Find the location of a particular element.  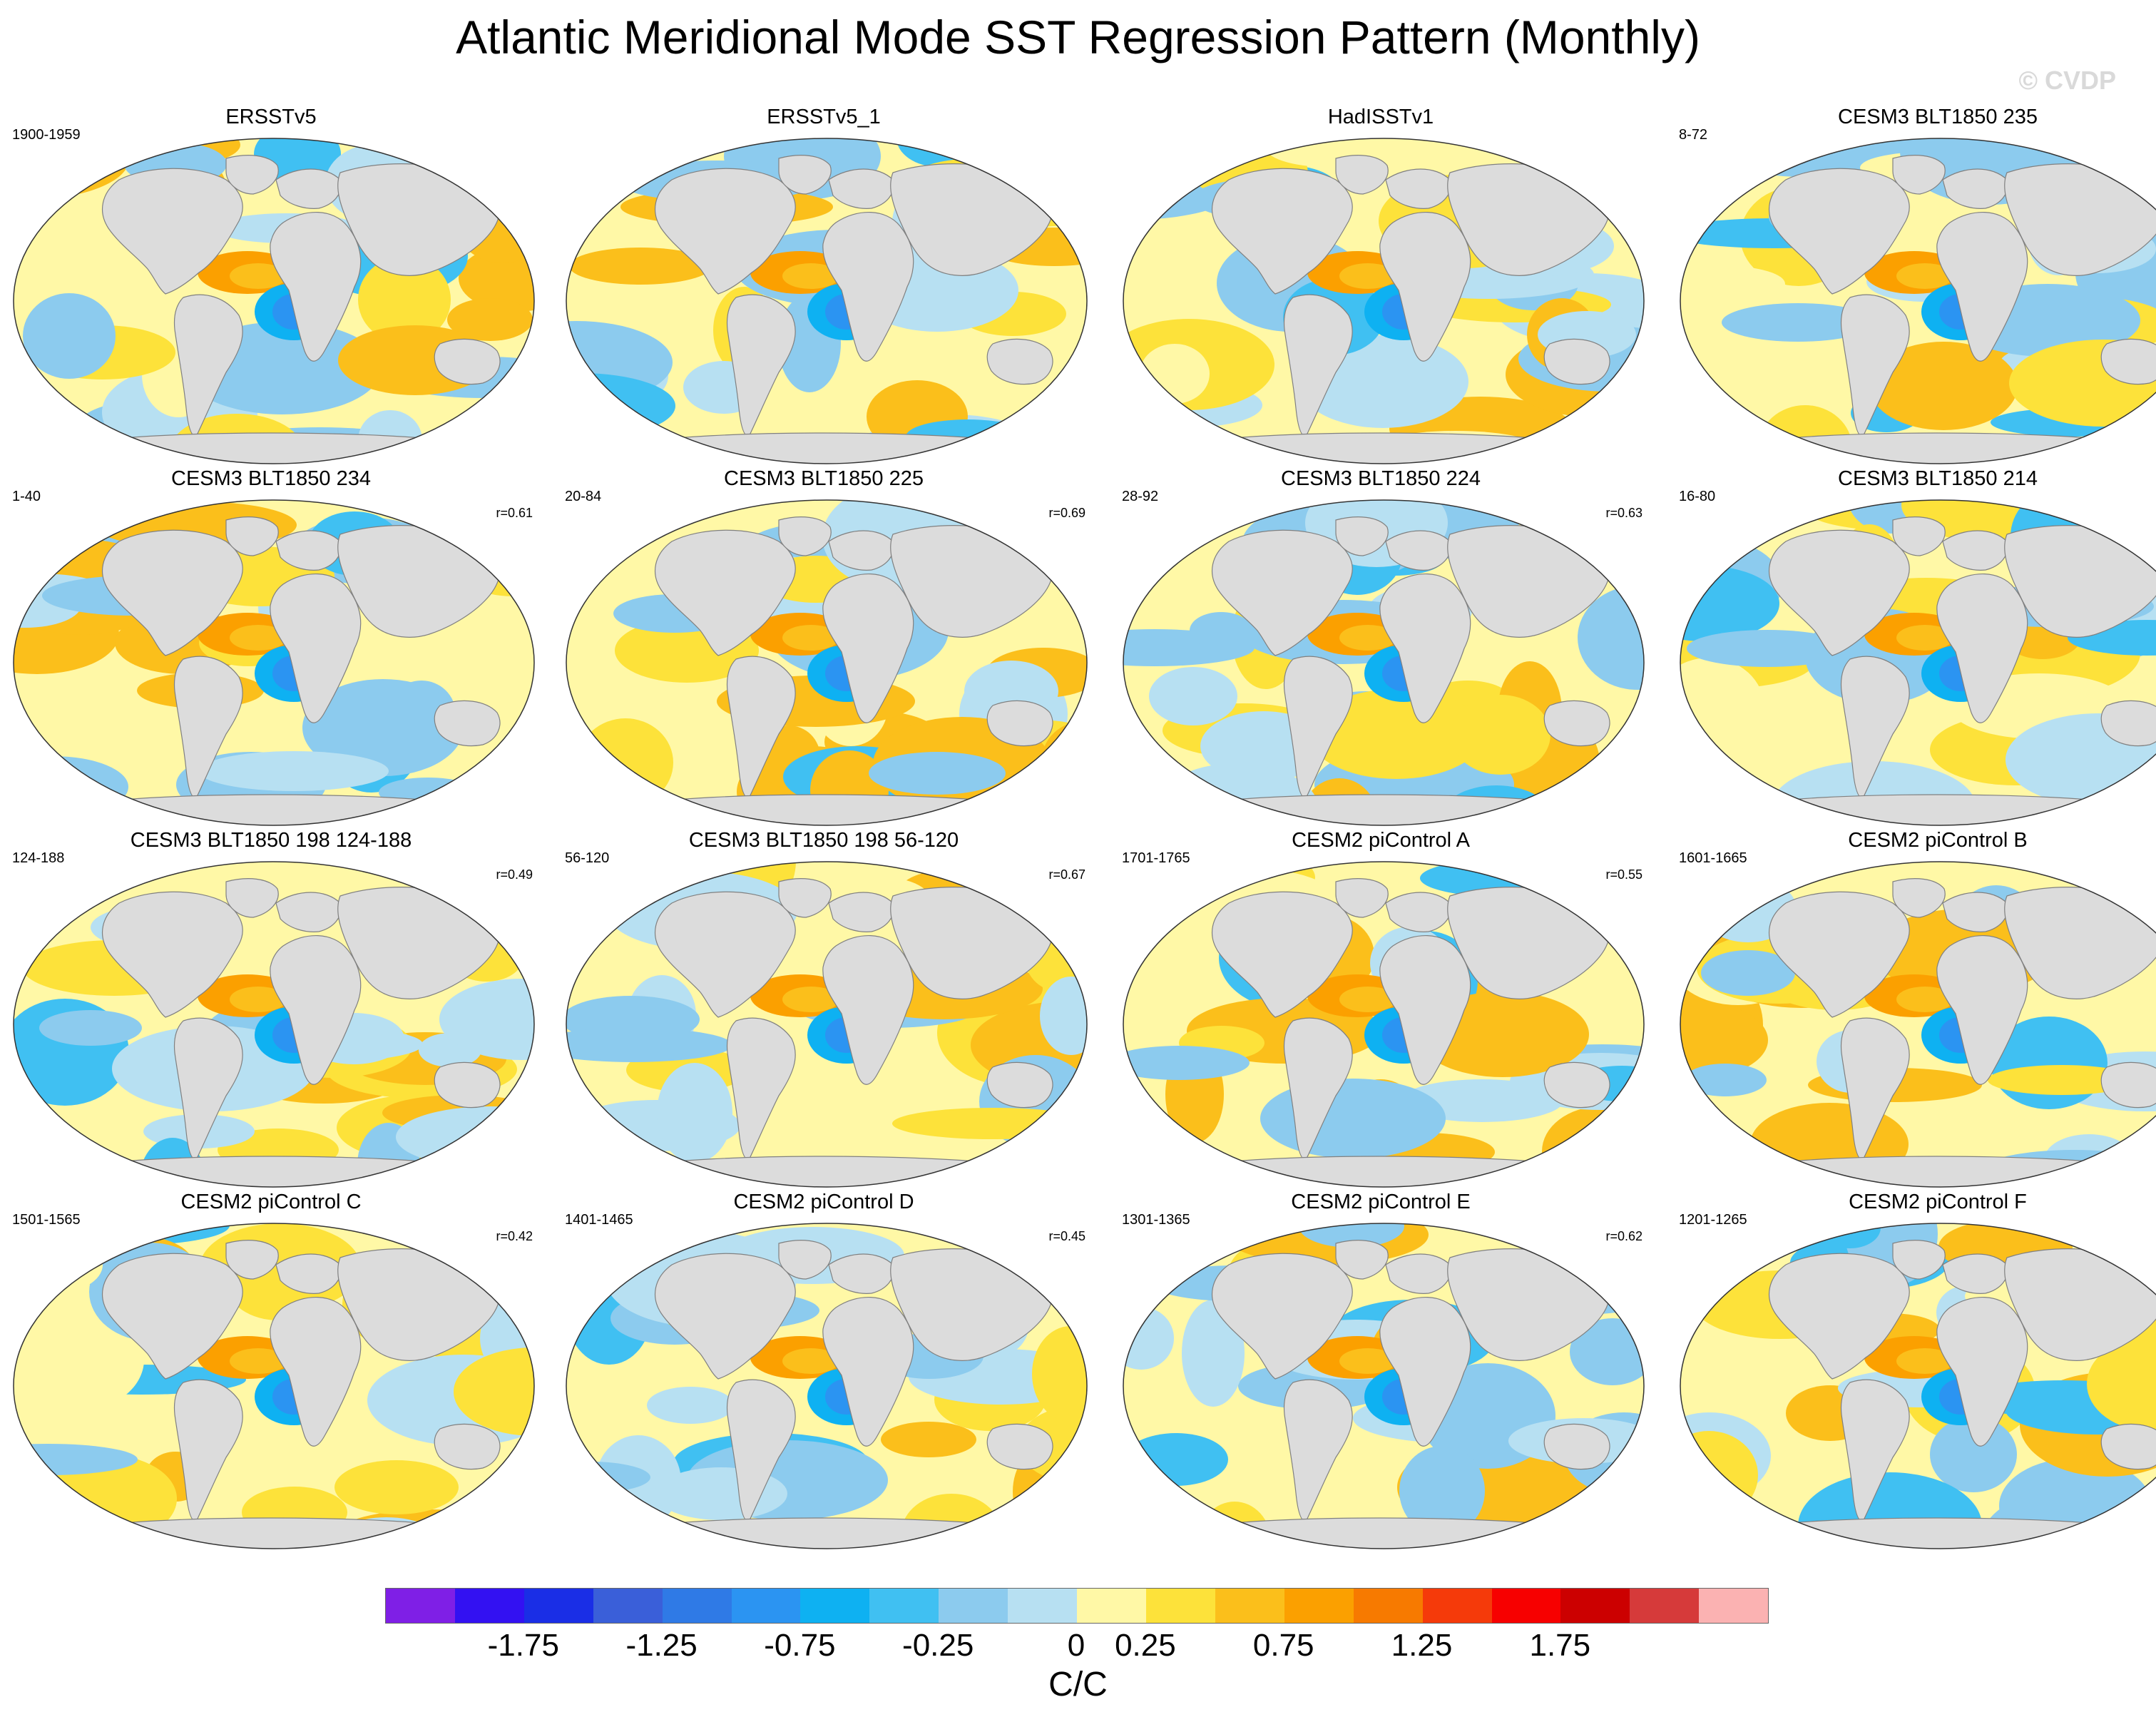

panel-title: CESM3 BLT1850 214 is located at coordinates (1938, 478).